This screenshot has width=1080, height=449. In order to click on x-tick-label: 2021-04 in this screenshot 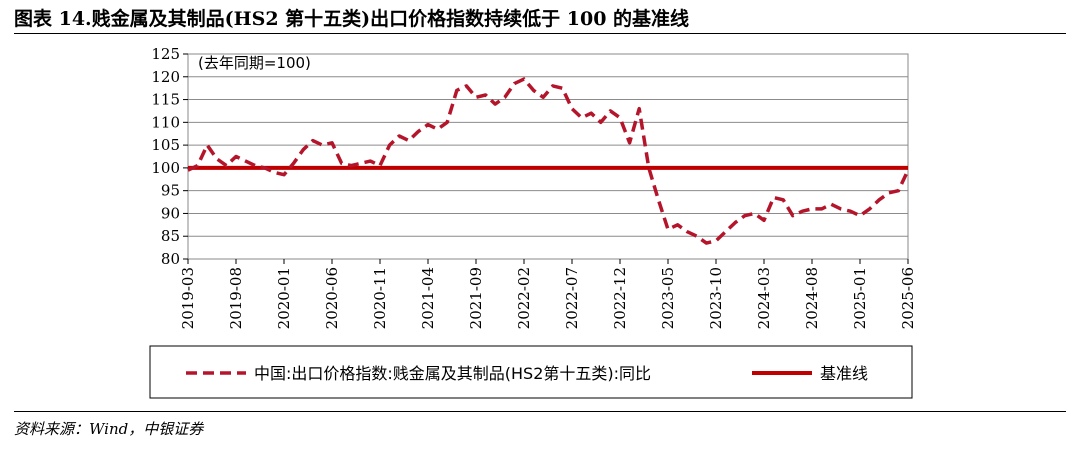, I will do `click(428, 298)`.